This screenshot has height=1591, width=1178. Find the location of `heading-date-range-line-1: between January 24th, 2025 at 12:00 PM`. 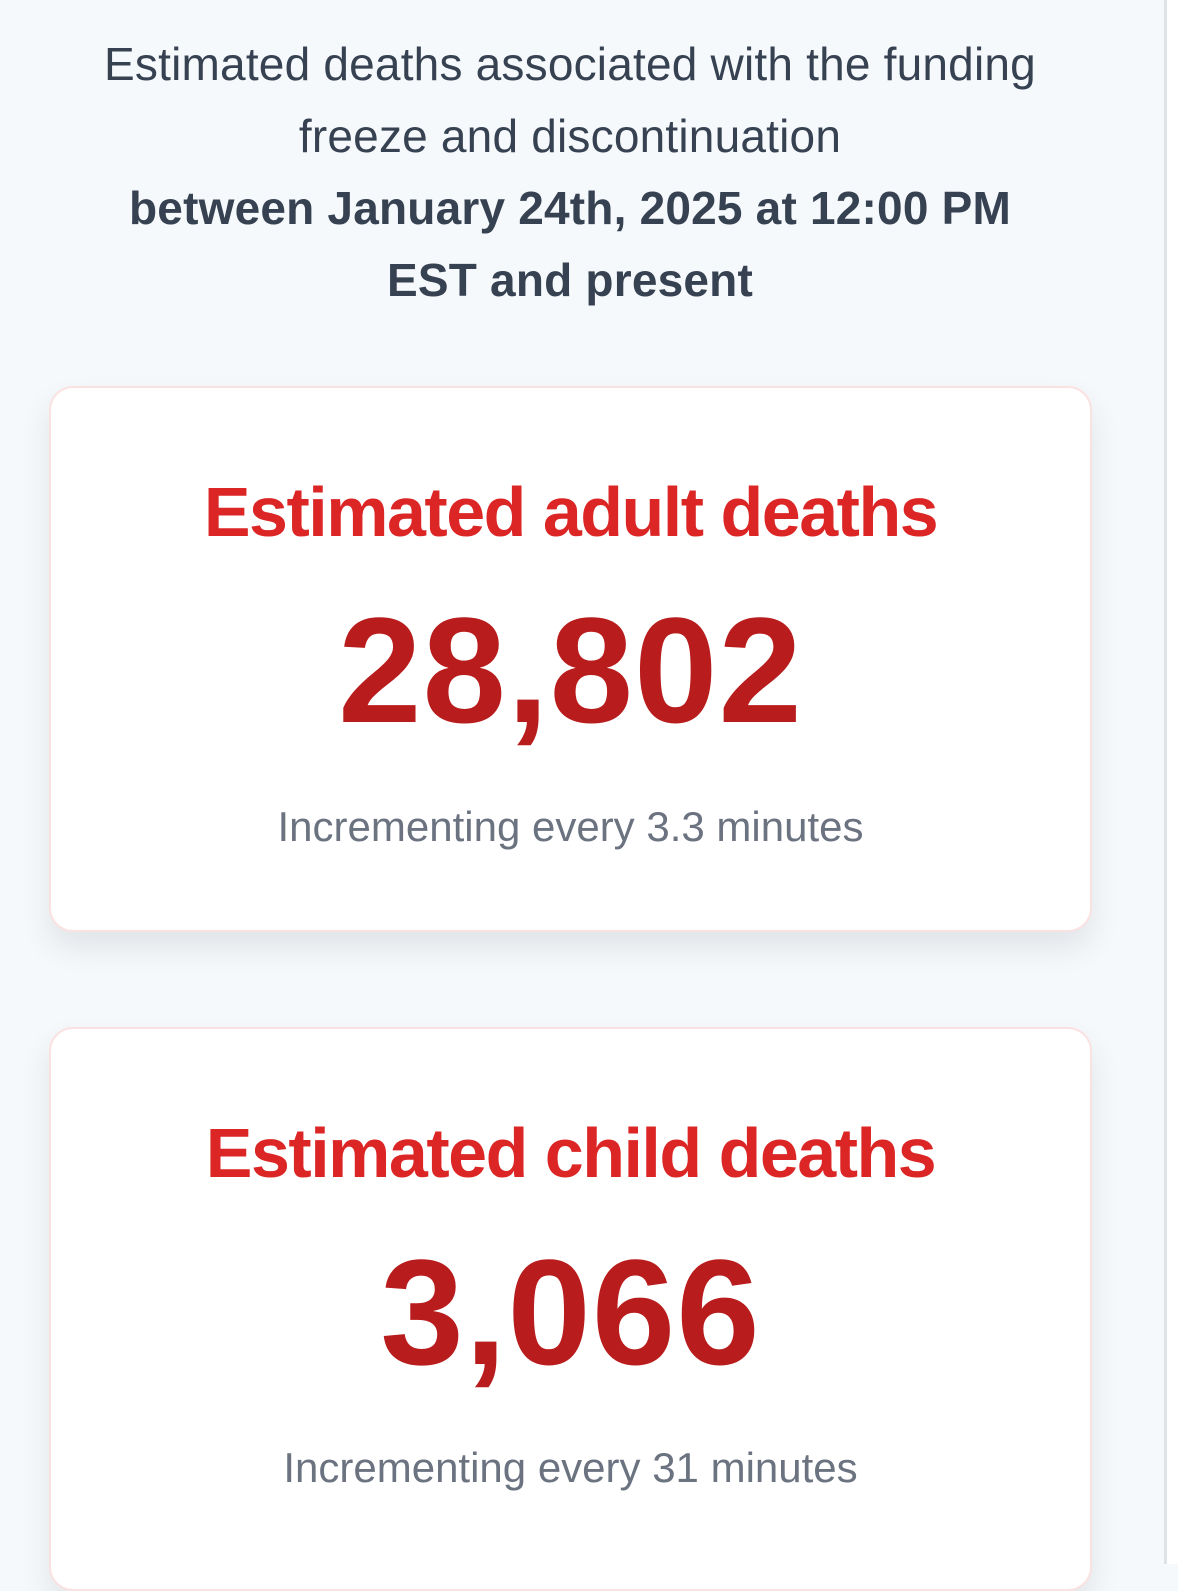

heading-date-range-line-1: between January 24th, 2025 at 12:00 PM is located at coordinates (569, 208).